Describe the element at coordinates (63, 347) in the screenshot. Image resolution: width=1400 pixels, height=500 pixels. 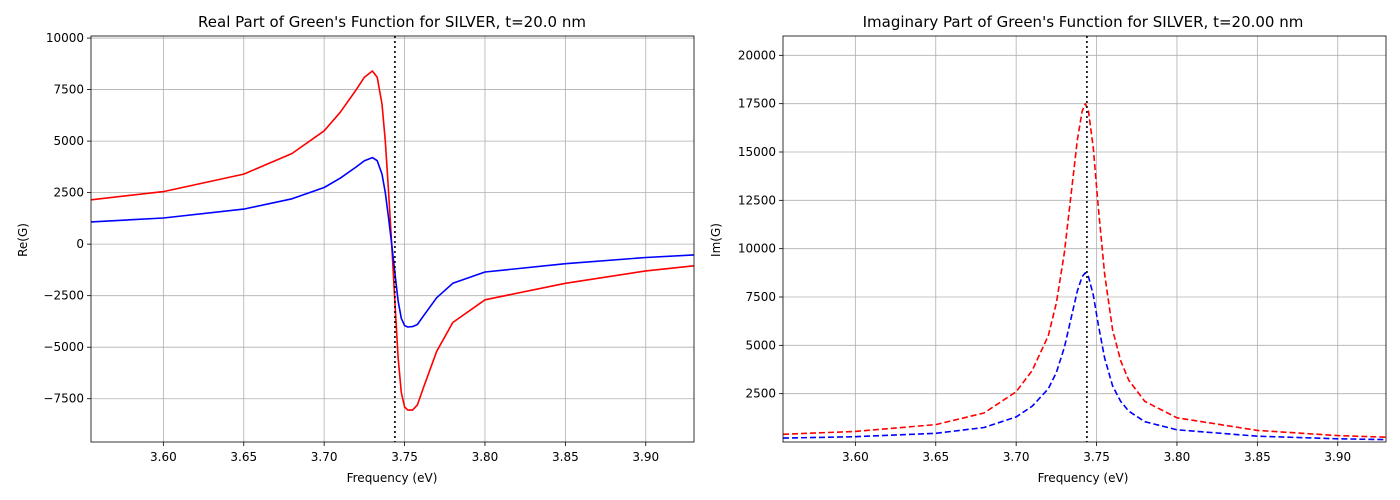
I see `y-tick-label: −5000` at that location.